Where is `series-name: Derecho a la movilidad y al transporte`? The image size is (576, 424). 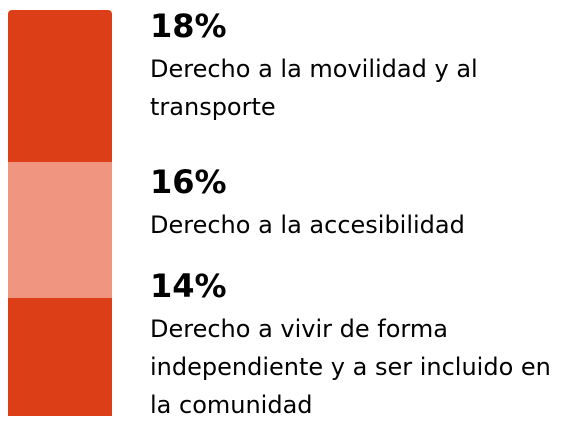 series-name: Derecho a la movilidad y al transporte is located at coordinates (314, 88).